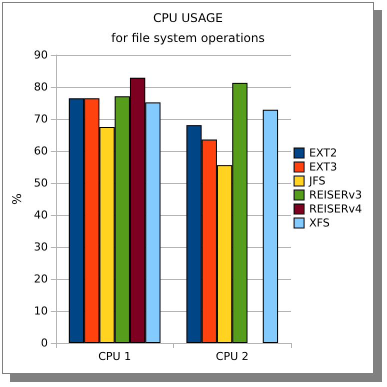 This screenshot has width=387, height=387. What do you see at coordinates (335, 209) in the screenshot?
I see `legend-label: REISERv4` at bounding box center [335, 209].